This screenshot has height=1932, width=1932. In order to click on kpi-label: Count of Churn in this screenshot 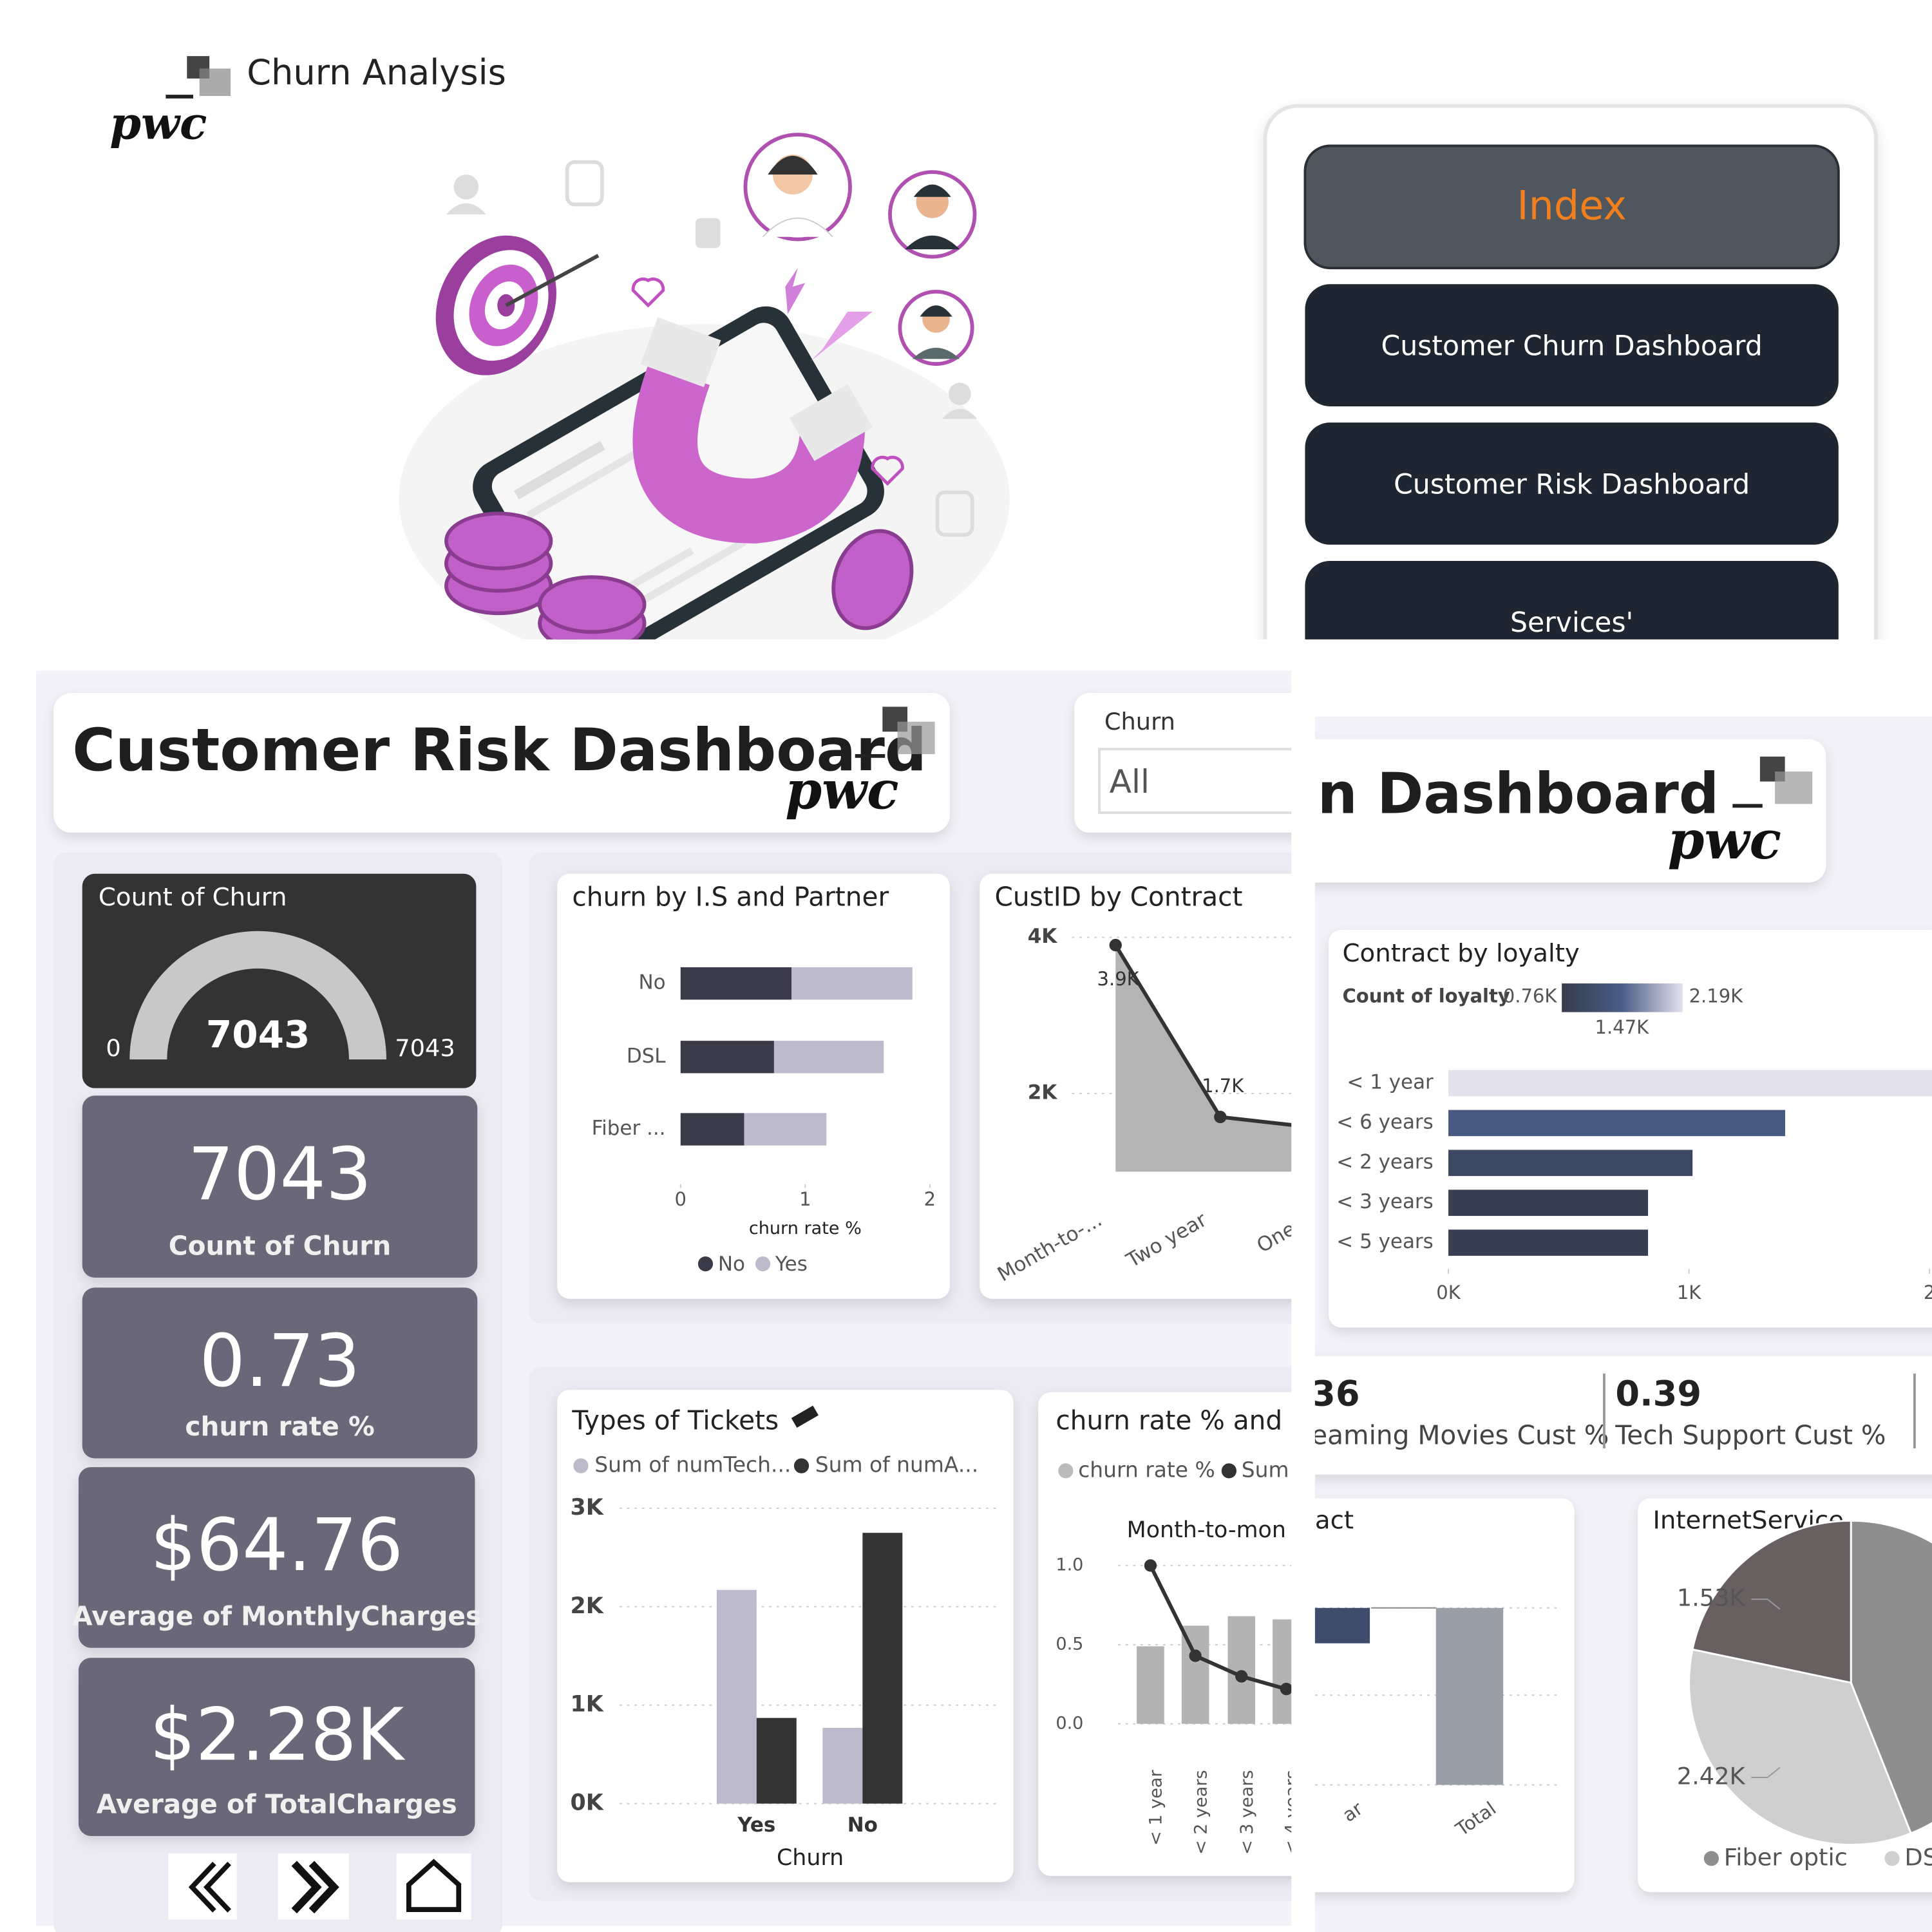, I will do `click(280, 1245)`.